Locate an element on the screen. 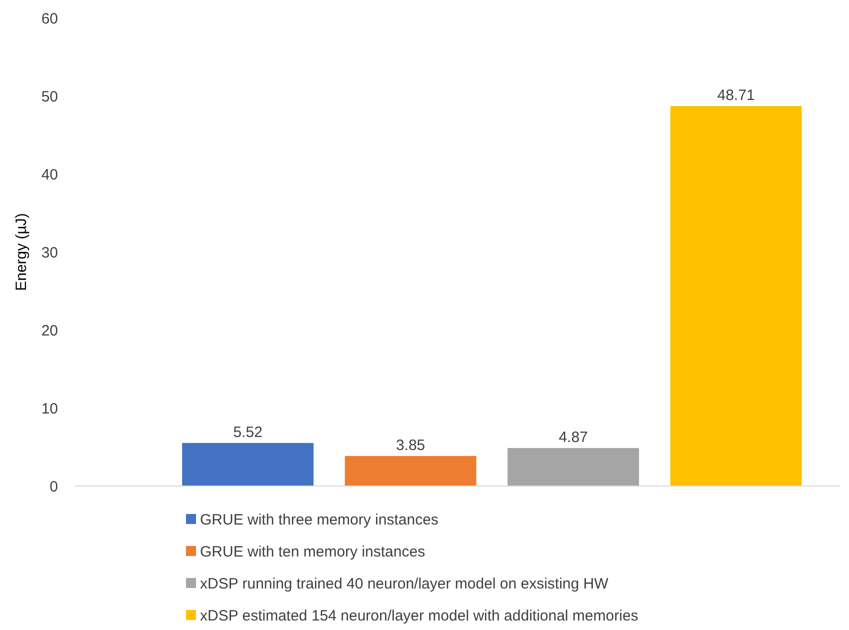 Image resolution: width=849 pixels, height=630 pixels. data-label: 5.52 is located at coordinates (247, 432).